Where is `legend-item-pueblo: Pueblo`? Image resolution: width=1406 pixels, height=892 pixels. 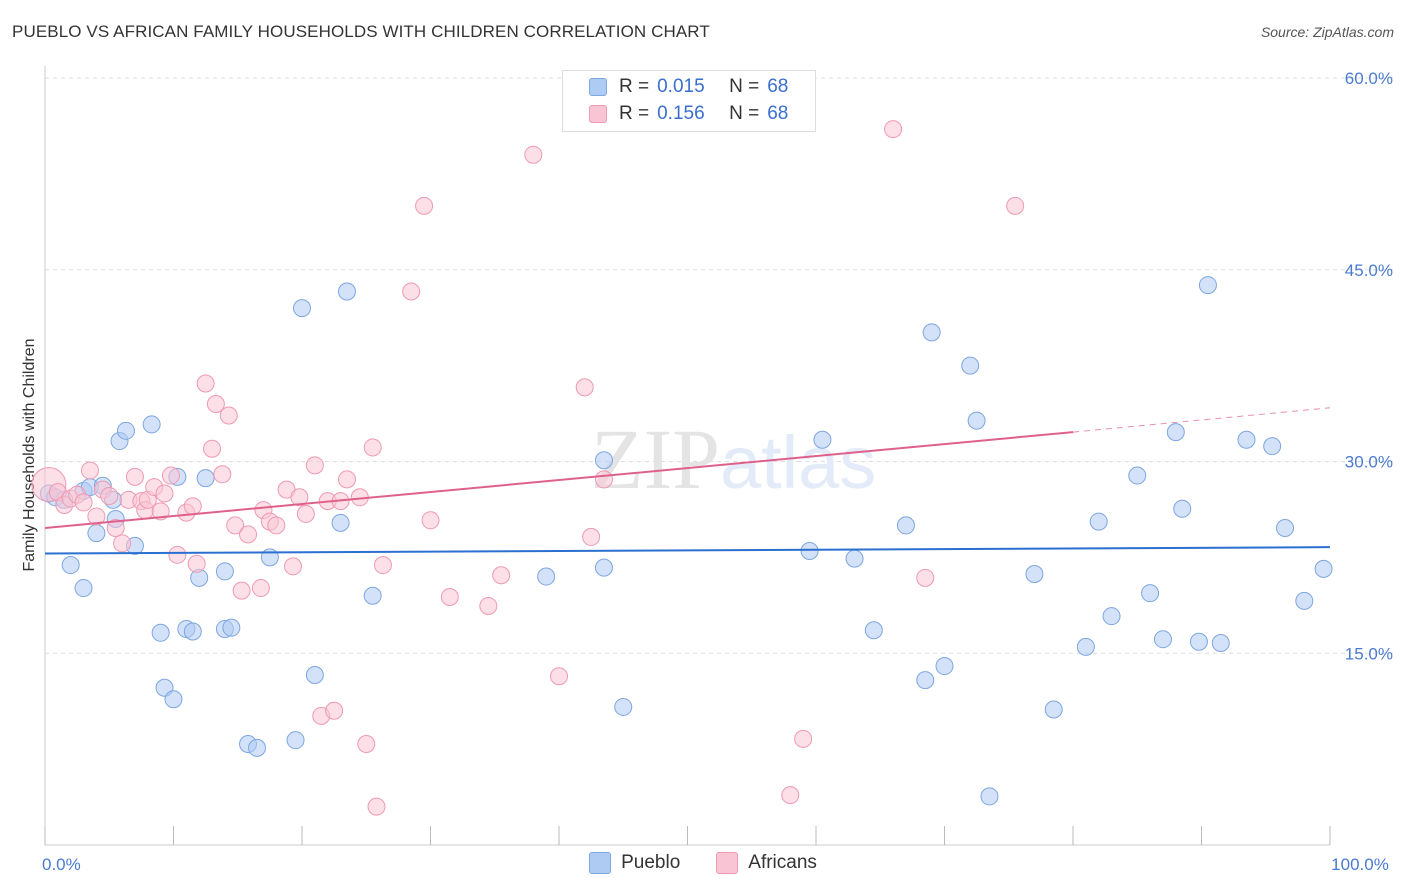
legend-item-pueblo: Pueblo is located at coordinates (634, 863).